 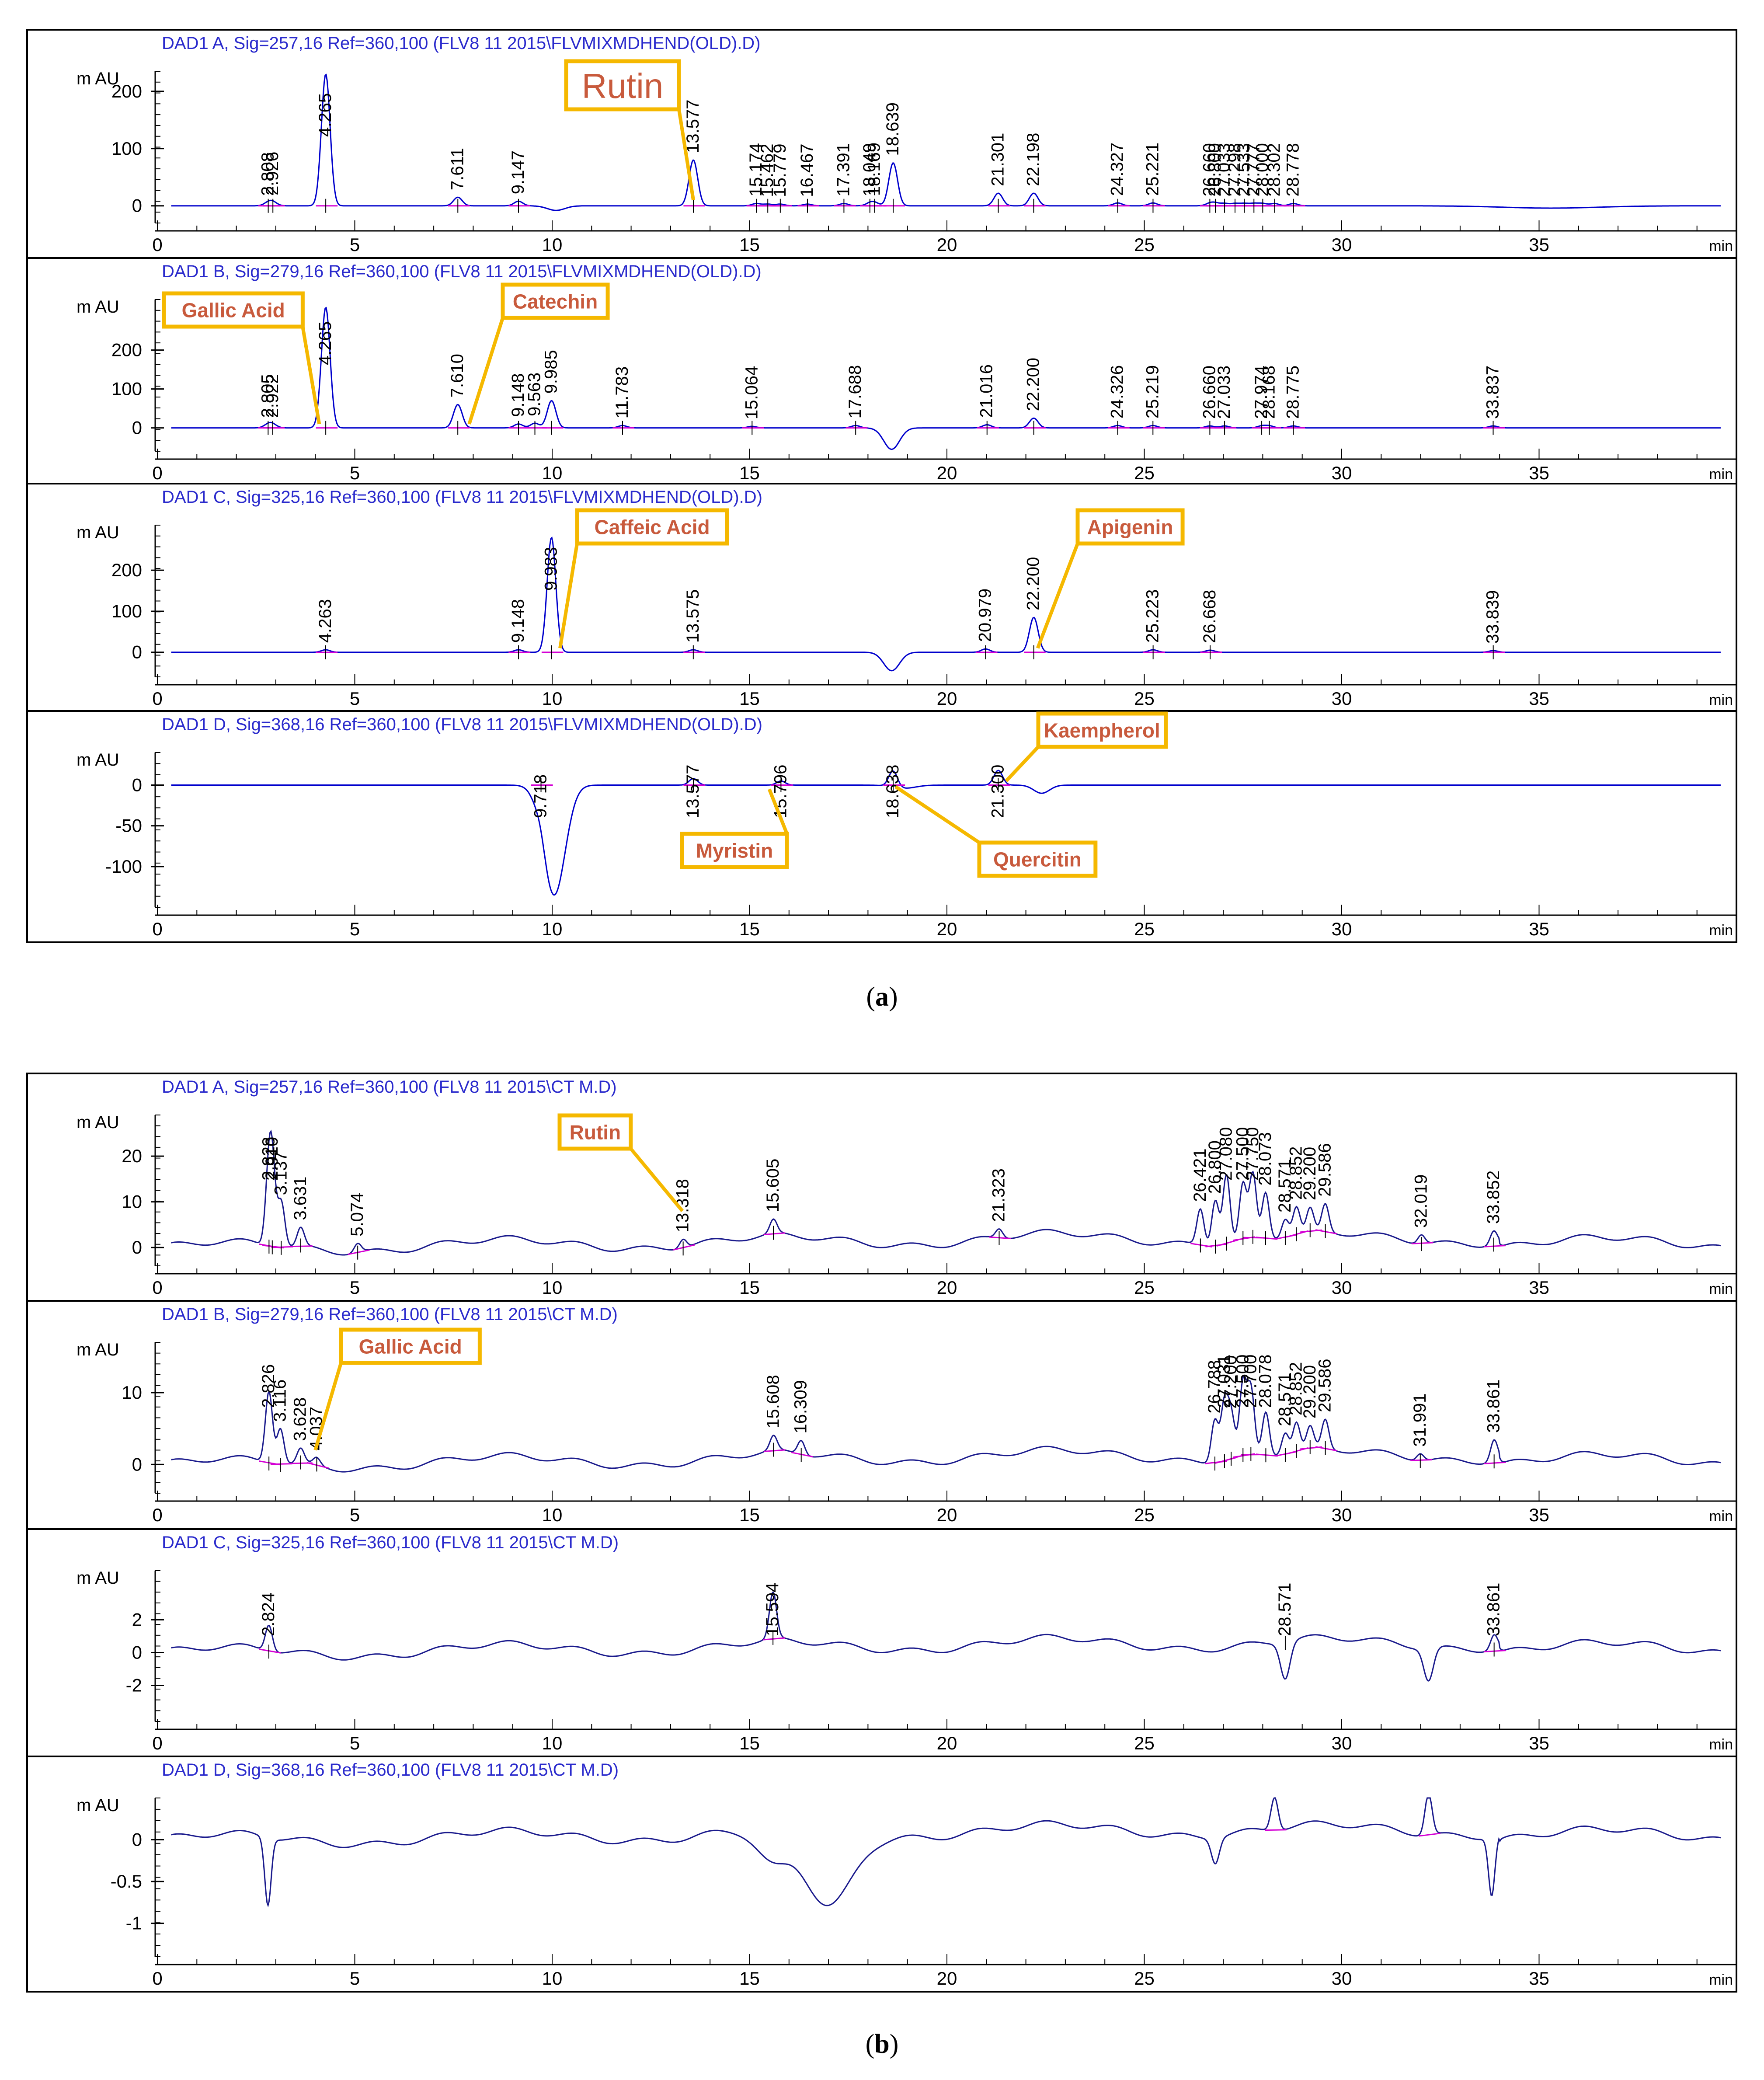 I want to click on peak-label: 21.300, so click(x=997, y=791).